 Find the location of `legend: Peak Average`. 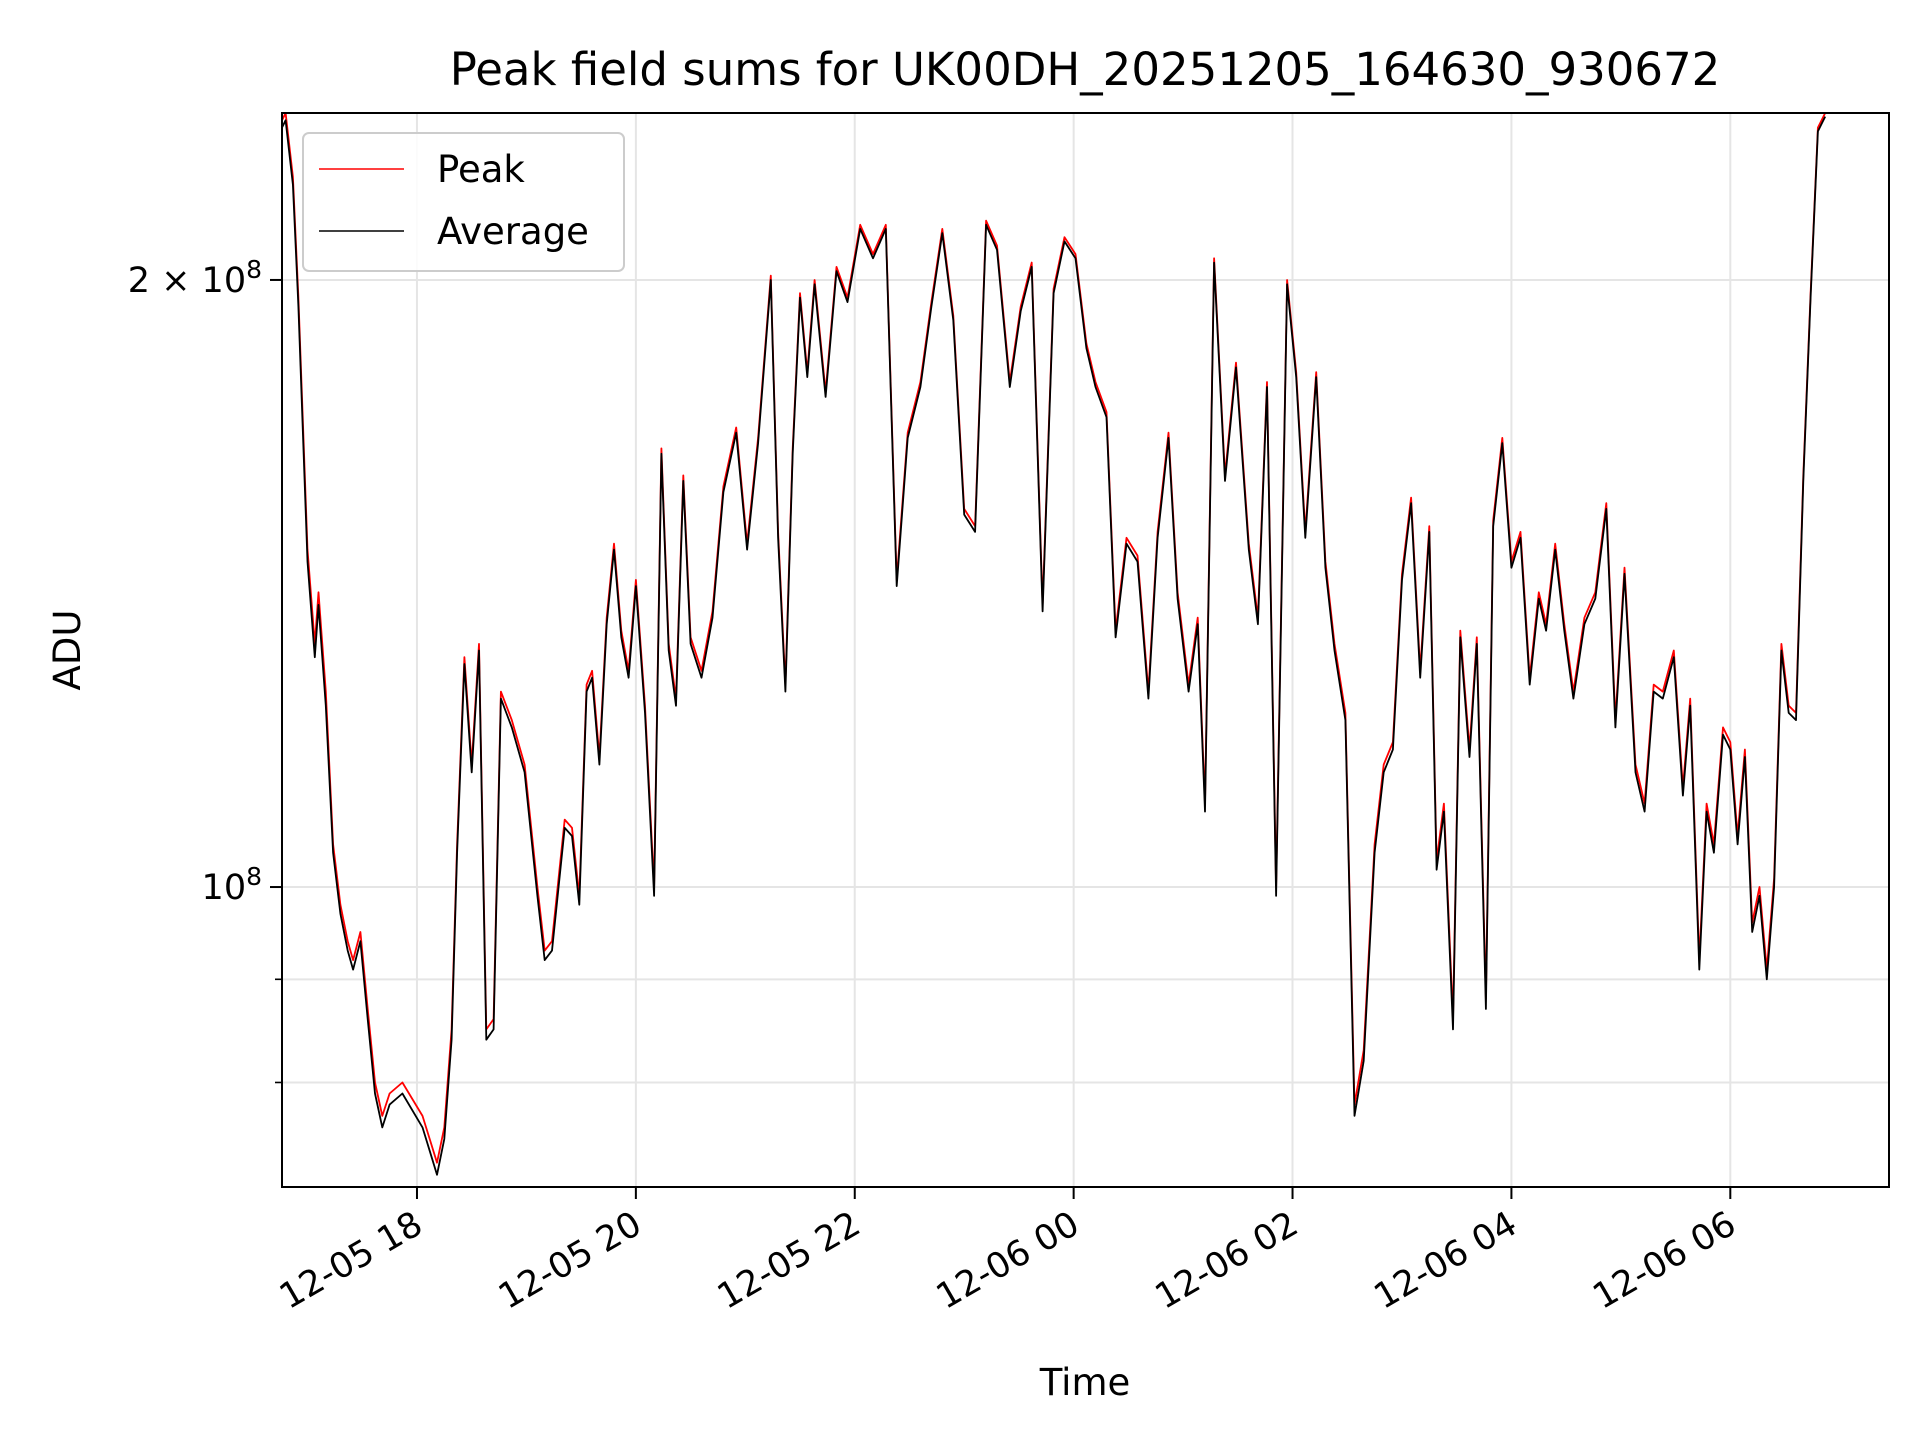

legend: Peak Average is located at coordinates (463, 202).